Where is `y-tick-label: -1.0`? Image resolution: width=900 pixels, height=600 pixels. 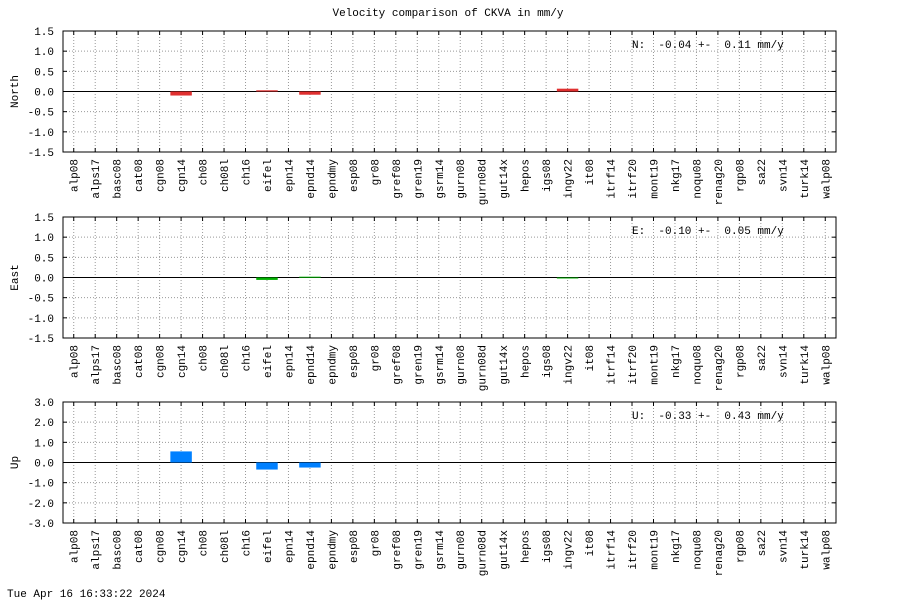 y-tick-label: -1.0 is located at coordinates (41, 485).